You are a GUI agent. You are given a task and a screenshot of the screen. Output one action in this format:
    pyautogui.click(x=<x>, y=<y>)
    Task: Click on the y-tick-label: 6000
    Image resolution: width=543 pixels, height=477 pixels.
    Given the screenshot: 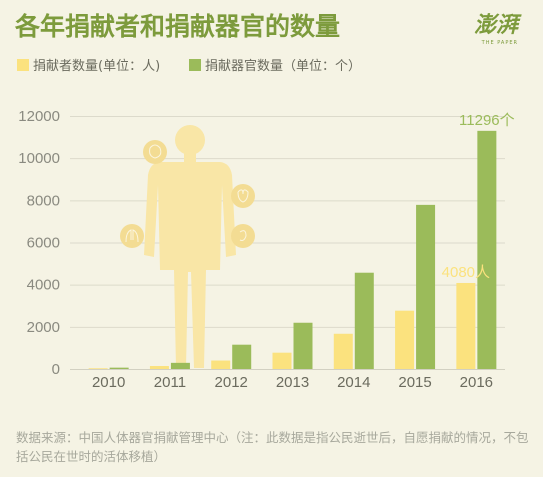 What is the action you would take?
    pyautogui.click(x=43, y=243)
    